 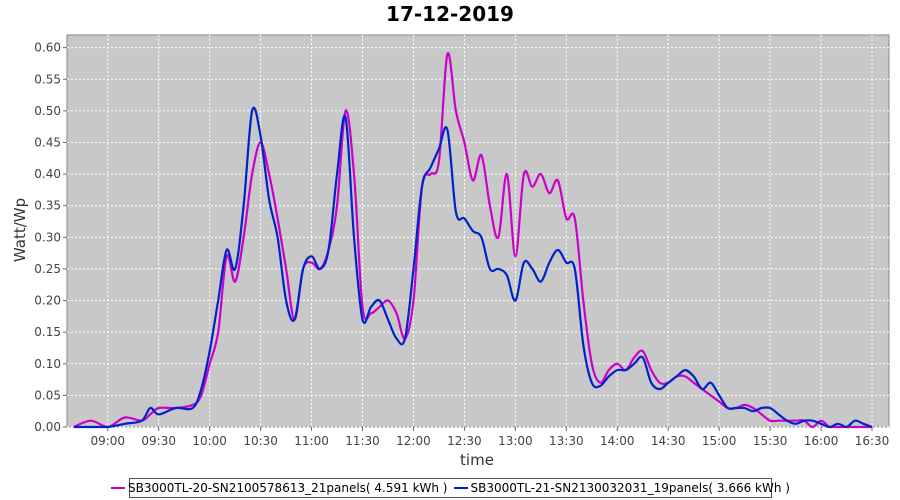 I want to click on y-tick-label: 0.60, so click(x=47, y=48).